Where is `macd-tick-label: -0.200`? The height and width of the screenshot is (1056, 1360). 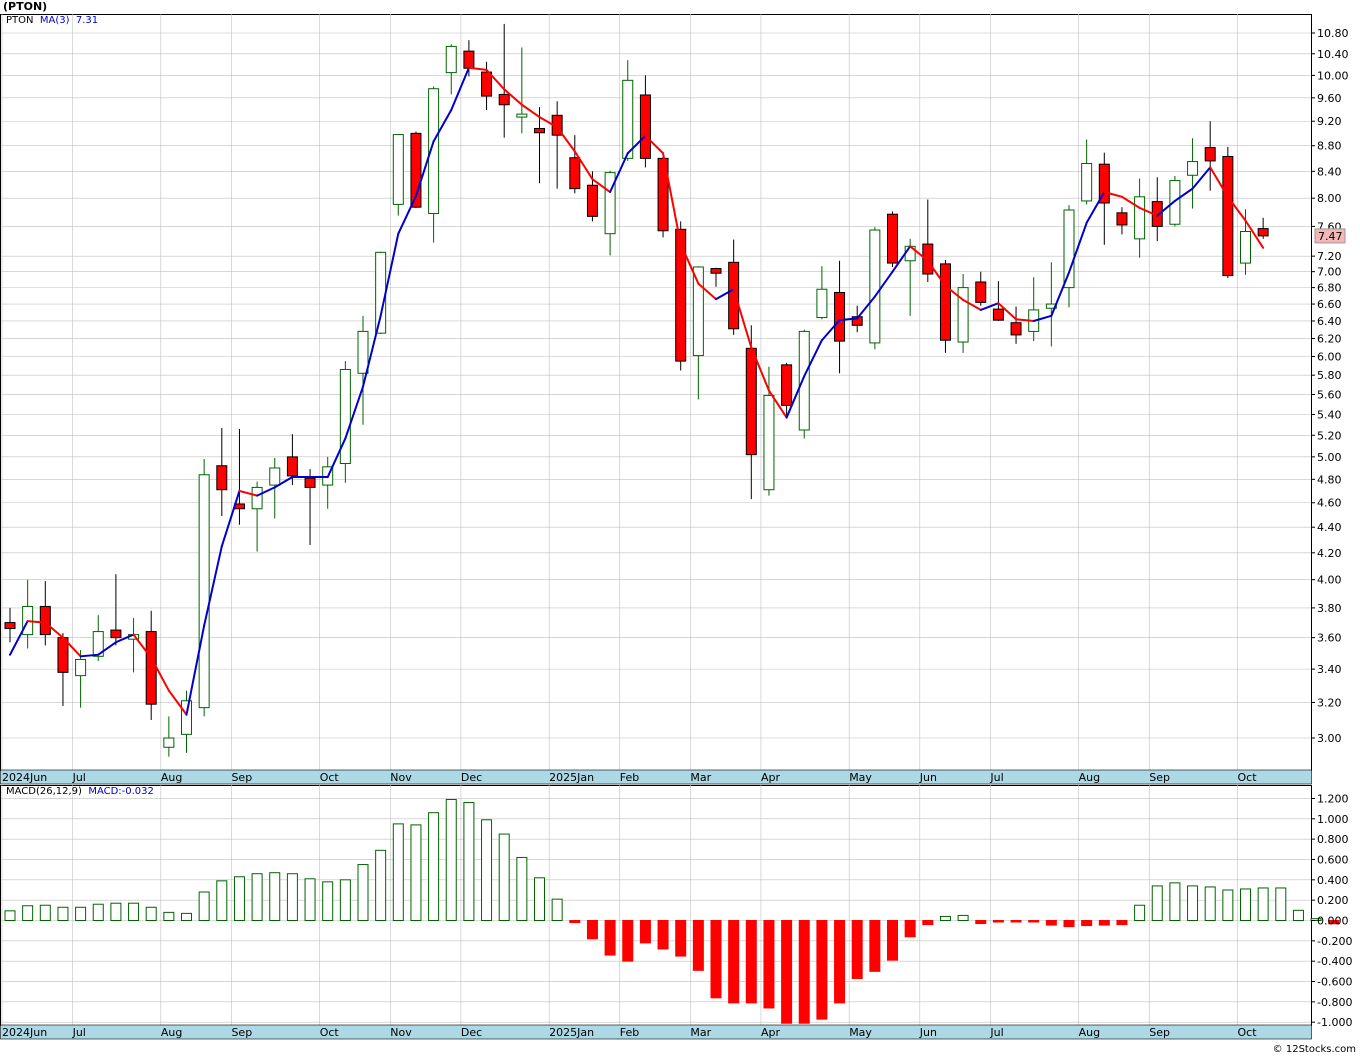
macd-tick-label: -0.200 is located at coordinates (1334, 941).